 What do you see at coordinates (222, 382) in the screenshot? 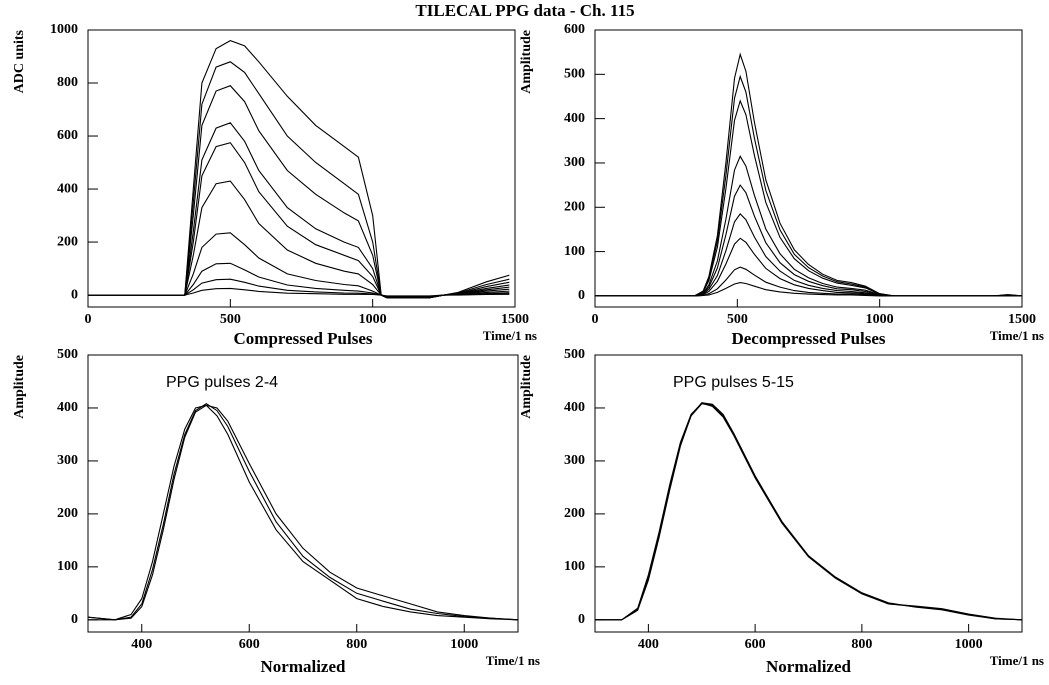
I see `annotation: PPG pulses 2-4` at bounding box center [222, 382].